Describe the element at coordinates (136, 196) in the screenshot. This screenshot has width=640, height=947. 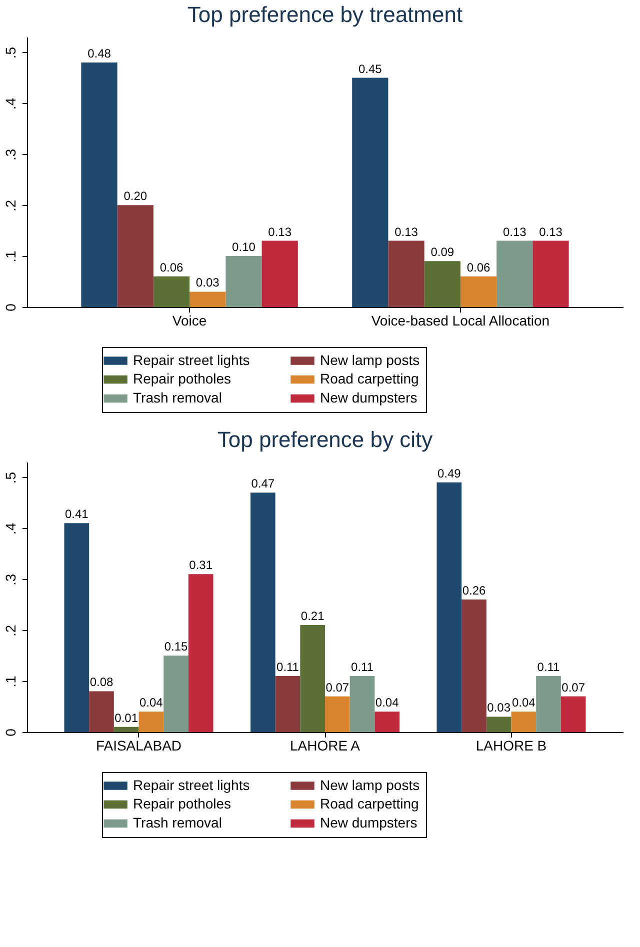
I see `data-label: 0.20` at that location.